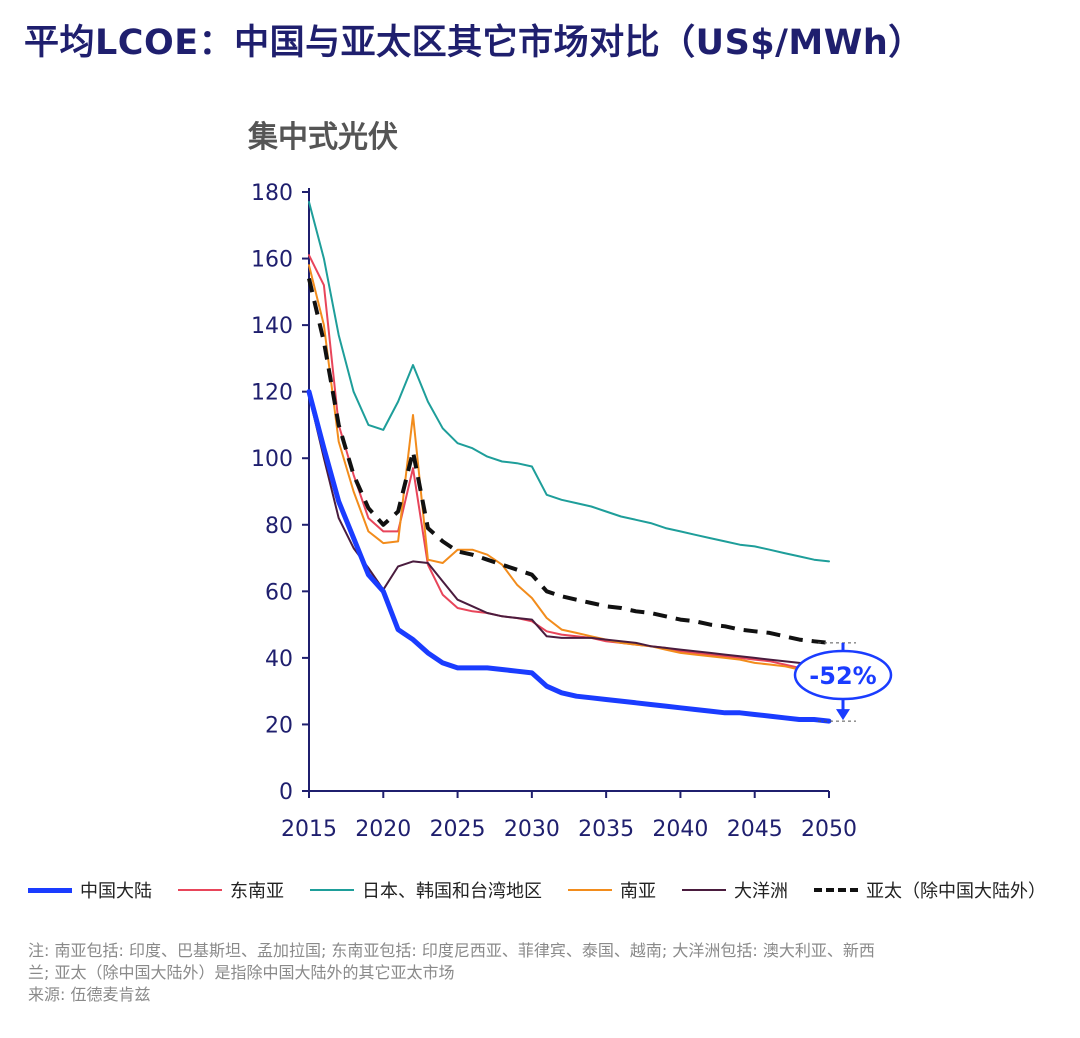 The image size is (1080, 1038). Describe the element at coordinates (562, 530) in the screenshot. I see `series-line` at that location.